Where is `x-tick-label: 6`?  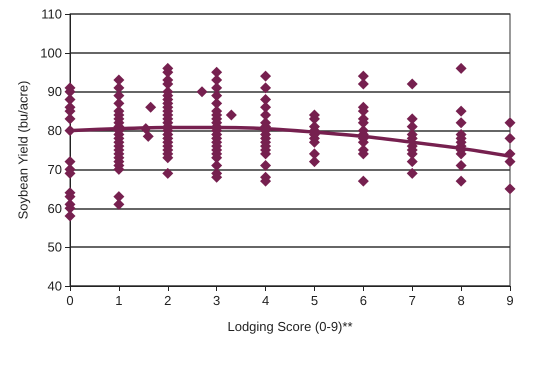
x-tick-label: 6 is located at coordinates (363, 300).